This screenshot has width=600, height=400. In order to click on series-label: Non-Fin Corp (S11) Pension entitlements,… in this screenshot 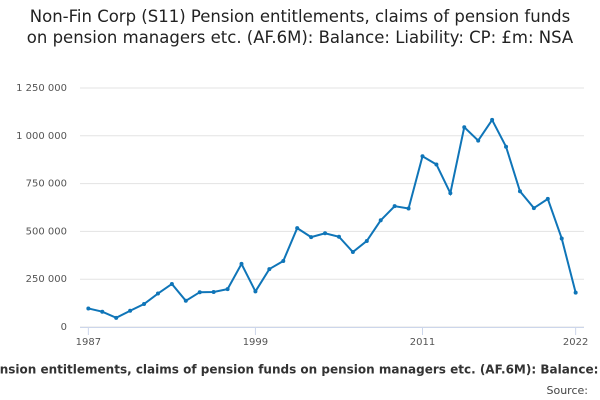, I will do `click(300, 370)`.